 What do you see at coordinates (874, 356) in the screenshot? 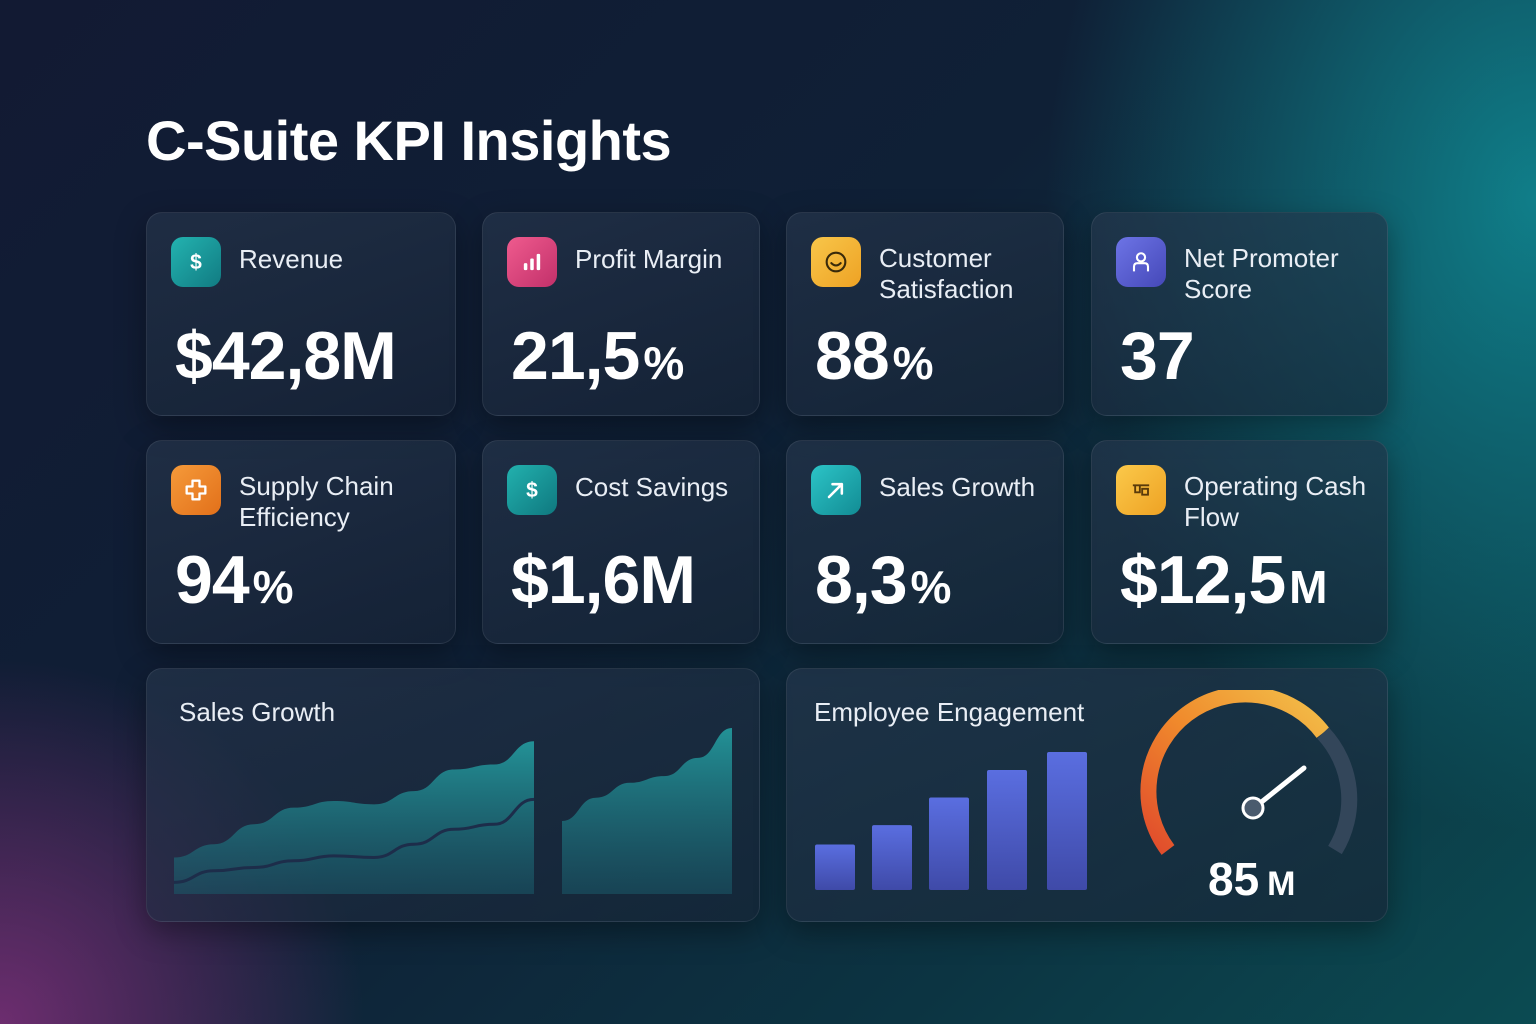
I see `kpi-value: 88%` at bounding box center [874, 356].